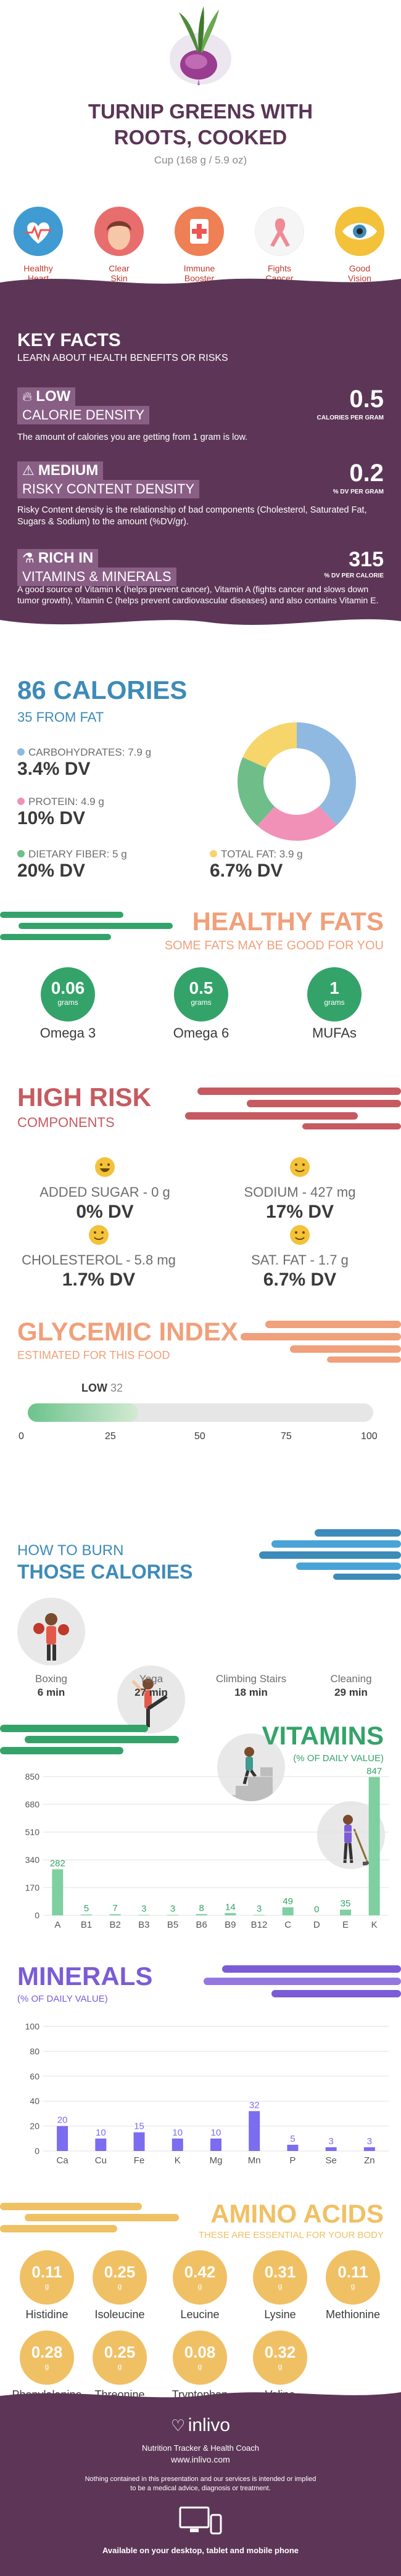 The height and width of the screenshot is (2576, 401). Describe the element at coordinates (280, 2314) in the screenshot. I see `amino-name: Lysine` at that location.